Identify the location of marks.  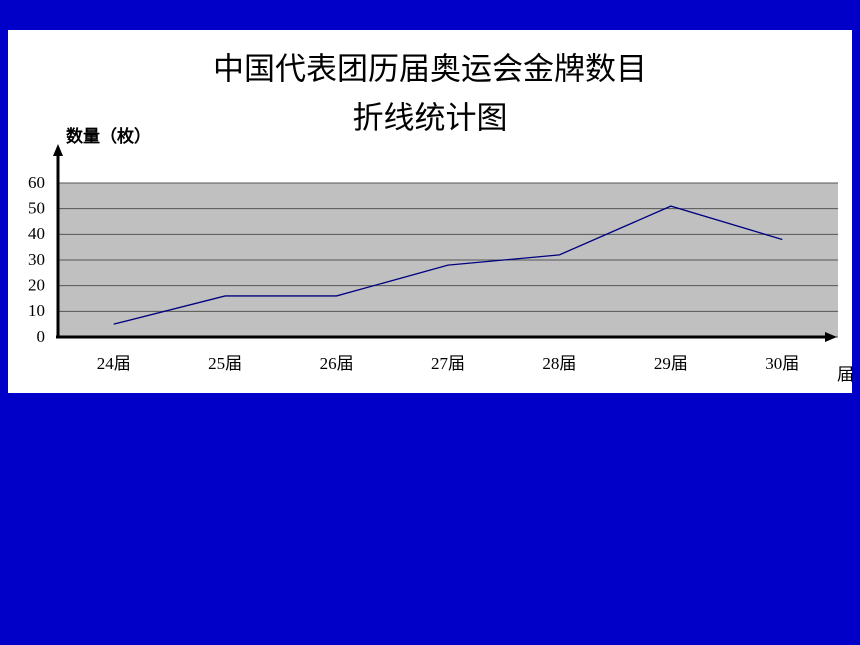
(448, 265).